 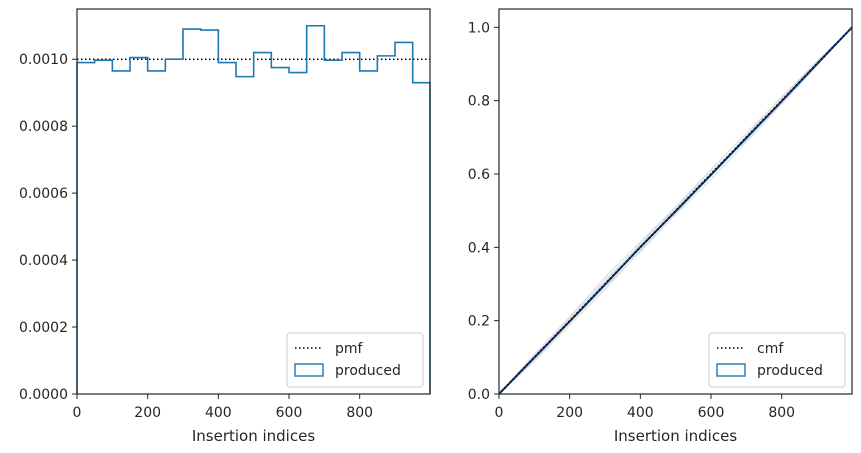 I want to click on y-tick-label: 0.2, so click(x=479, y=322).